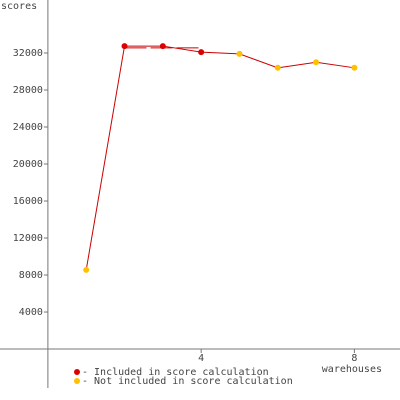 This screenshot has width=400, height=400. Describe the element at coordinates (28, 164) in the screenshot. I see `y-tick-label: 20000` at that location.